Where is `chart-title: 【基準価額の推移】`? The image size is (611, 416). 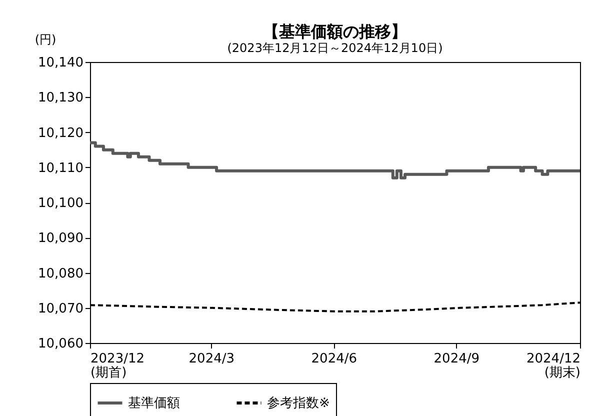
chart-title: 【基準価額の推移】 is located at coordinates (335, 31).